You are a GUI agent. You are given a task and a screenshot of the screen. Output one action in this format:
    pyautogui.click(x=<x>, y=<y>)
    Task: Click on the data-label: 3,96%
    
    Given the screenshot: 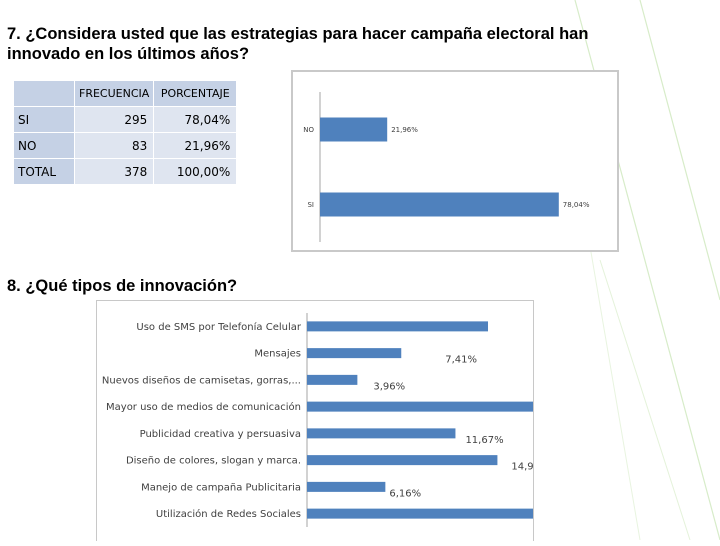 What is the action you would take?
    pyautogui.click(x=389, y=386)
    